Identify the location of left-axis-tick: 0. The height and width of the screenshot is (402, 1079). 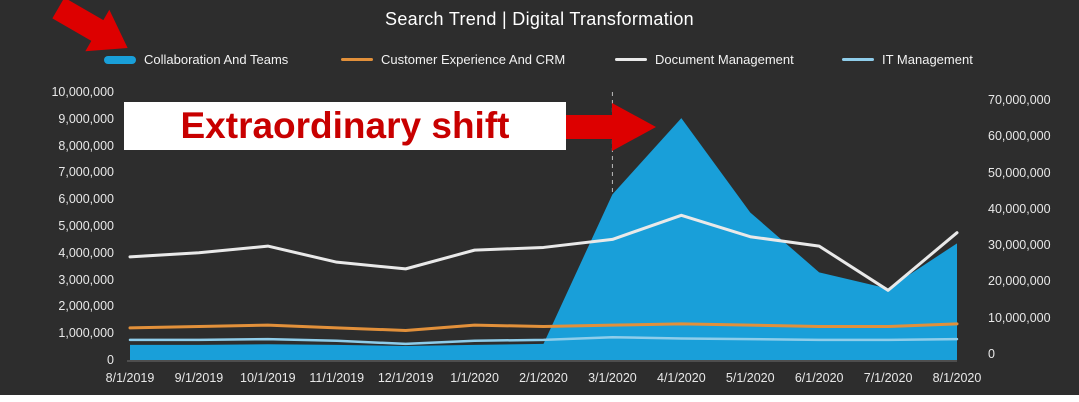
(110, 360).